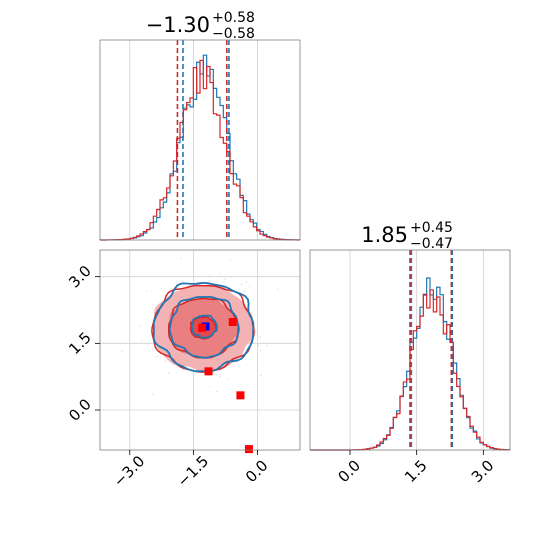 This screenshot has height=550, width=550. I want to click on x-tick-label: 1.5, so click(416, 471).